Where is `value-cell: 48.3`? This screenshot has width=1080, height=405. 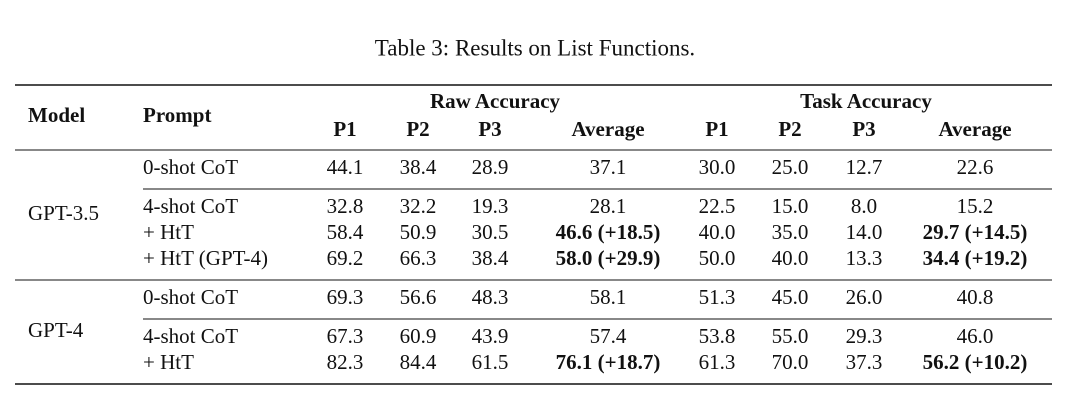
value-cell: 48.3 is located at coordinates (490, 297).